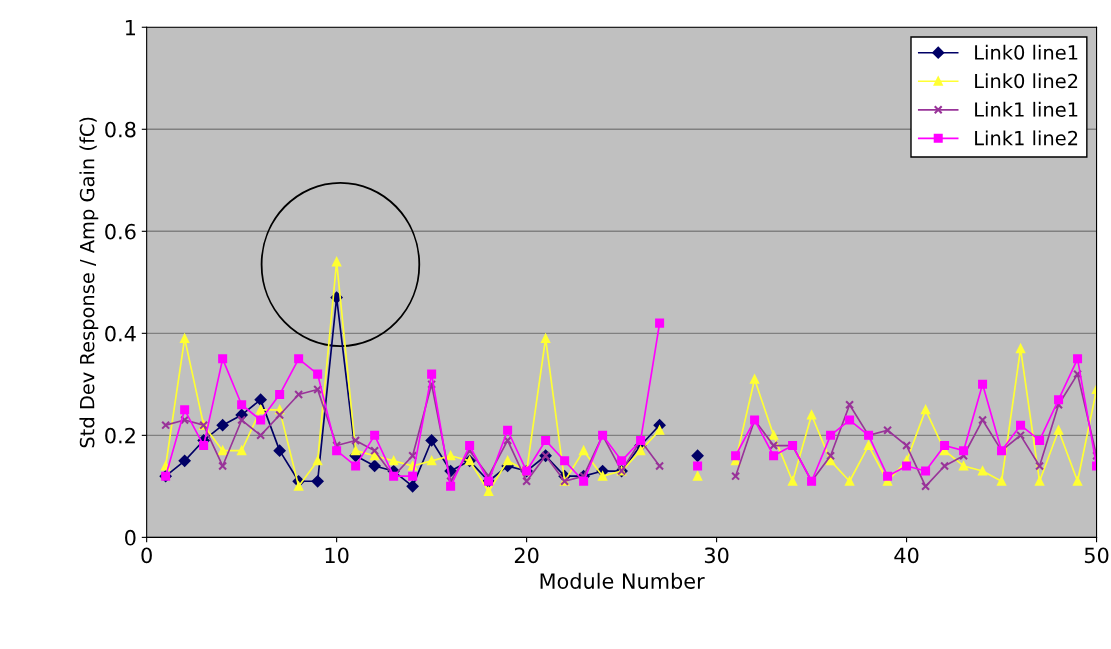  I want to click on x-tick-label: 30, so click(716, 555).